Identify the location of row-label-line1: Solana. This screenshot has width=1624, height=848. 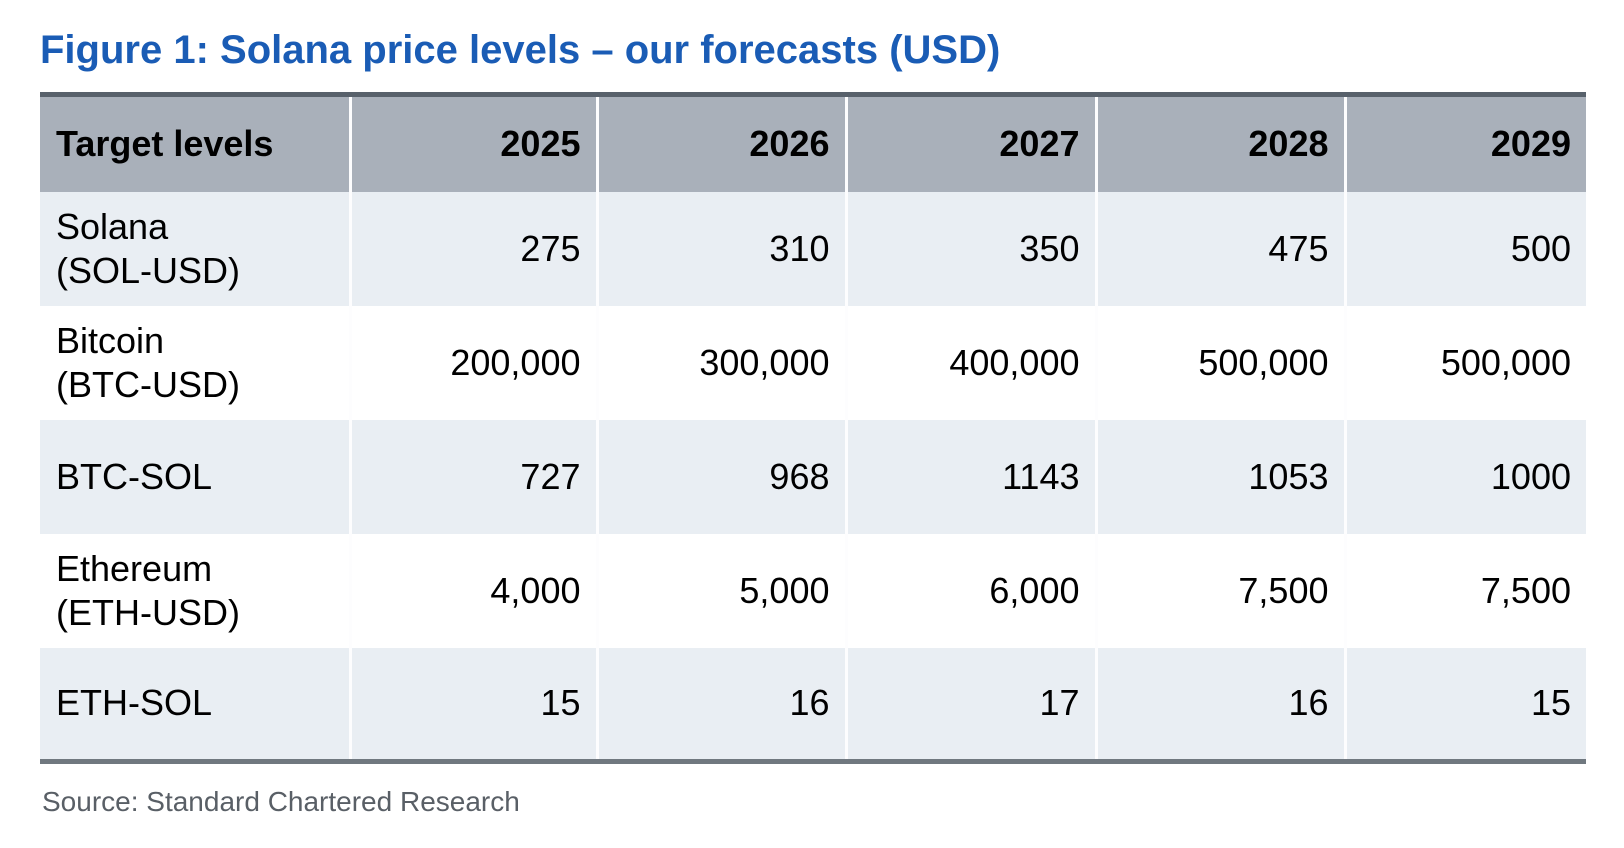
(112, 226).